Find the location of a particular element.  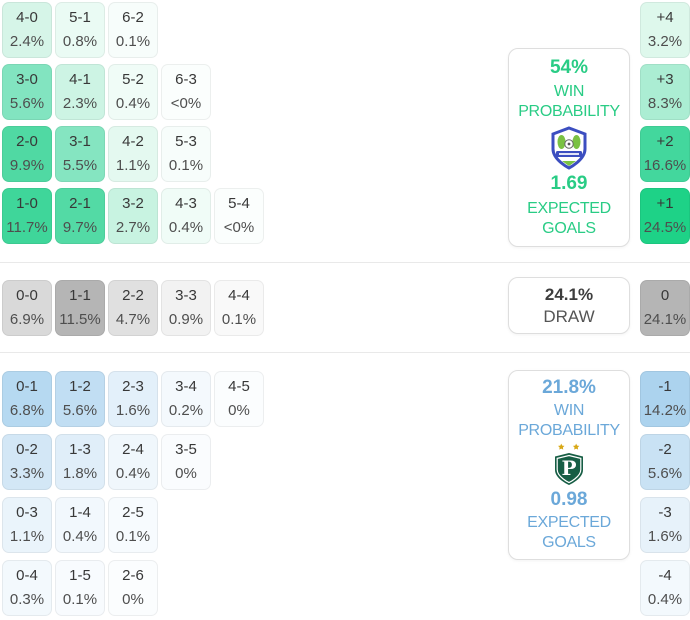

score-cell-label: 4-4 is located at coordinates (239, 295).